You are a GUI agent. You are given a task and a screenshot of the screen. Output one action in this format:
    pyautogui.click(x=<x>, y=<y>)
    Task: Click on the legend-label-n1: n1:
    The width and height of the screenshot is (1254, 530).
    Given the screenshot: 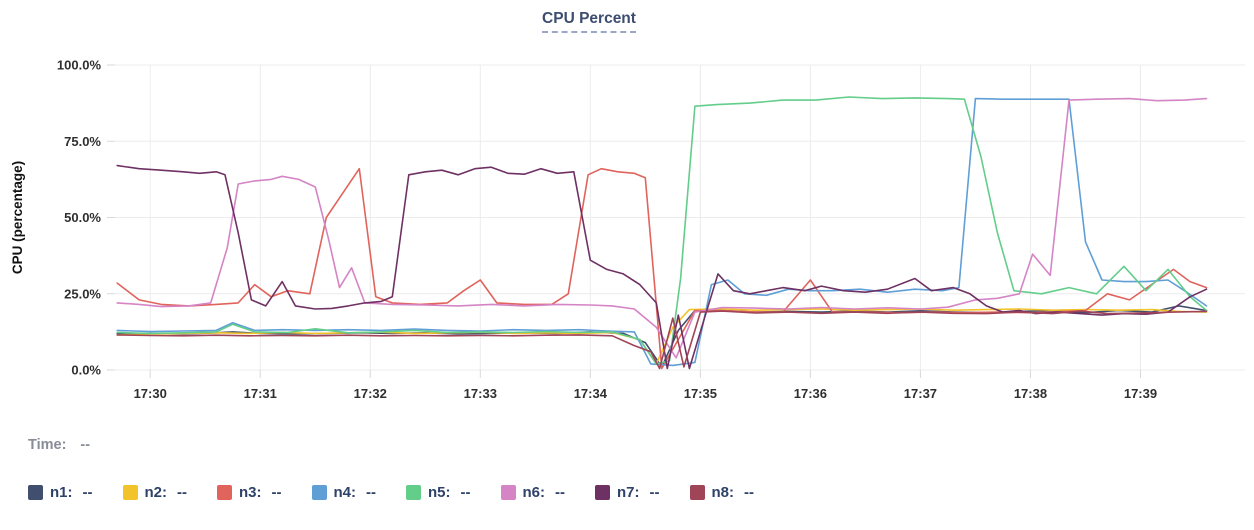 What is the action you would take?
    pyautogui.click(x=61, y=492)
    